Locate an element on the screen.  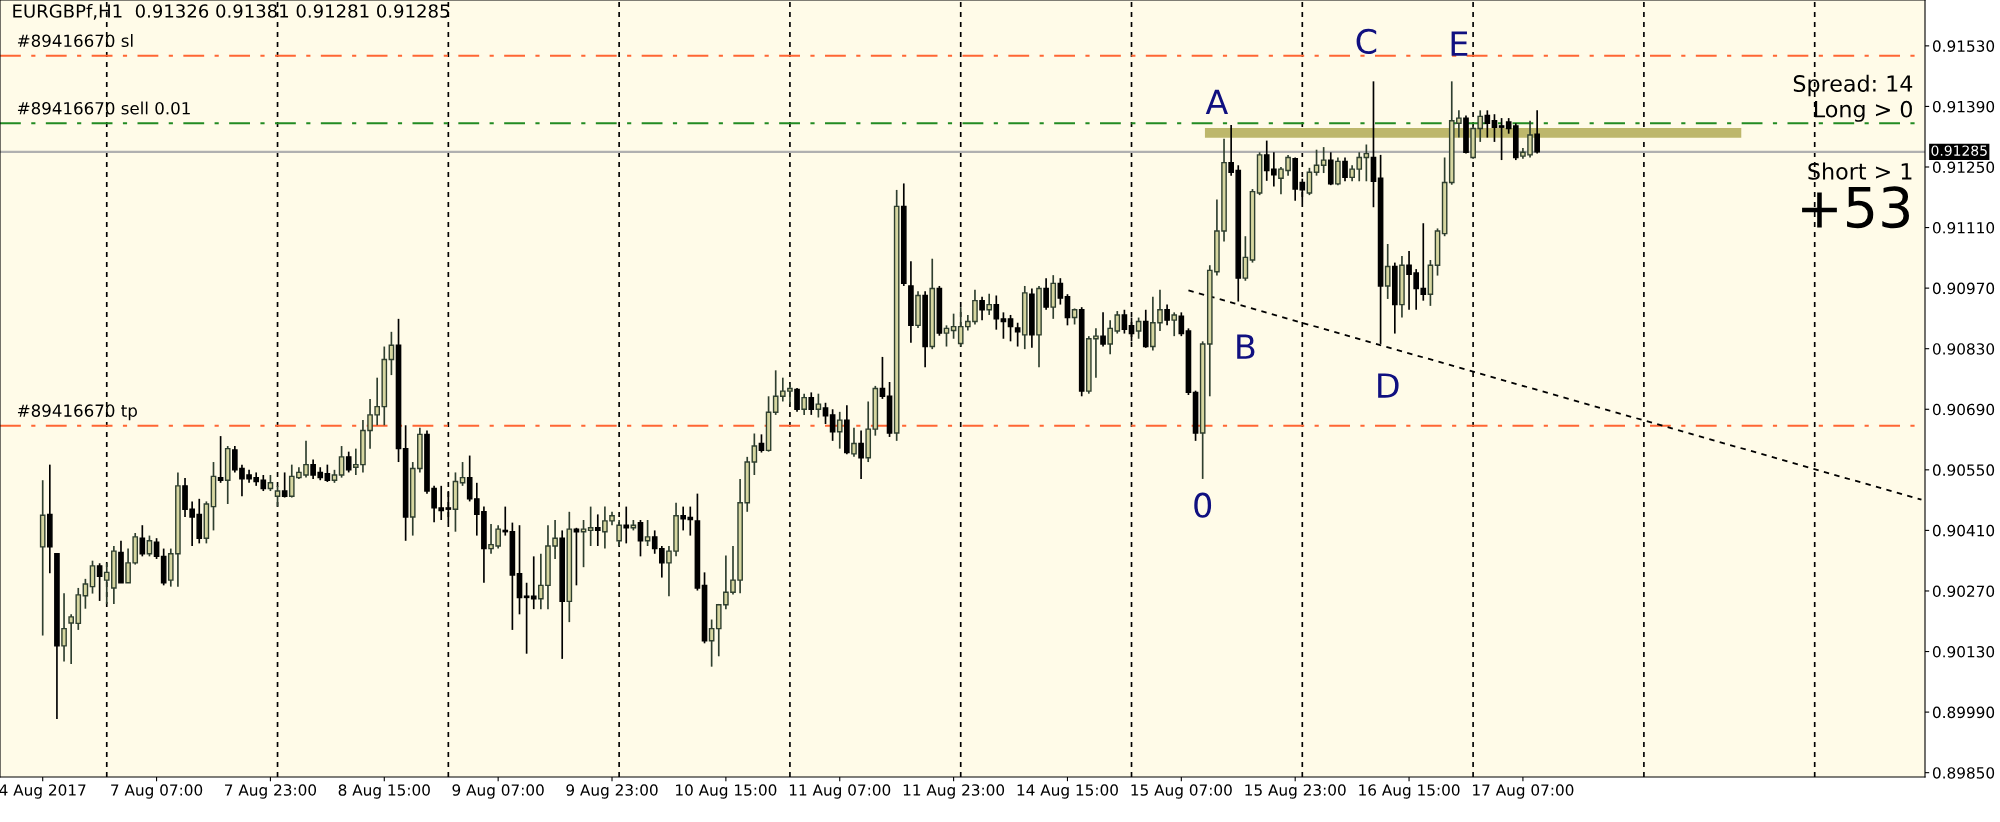
y-tick-label: 0.91530 is located at coordinates (1963, 46).